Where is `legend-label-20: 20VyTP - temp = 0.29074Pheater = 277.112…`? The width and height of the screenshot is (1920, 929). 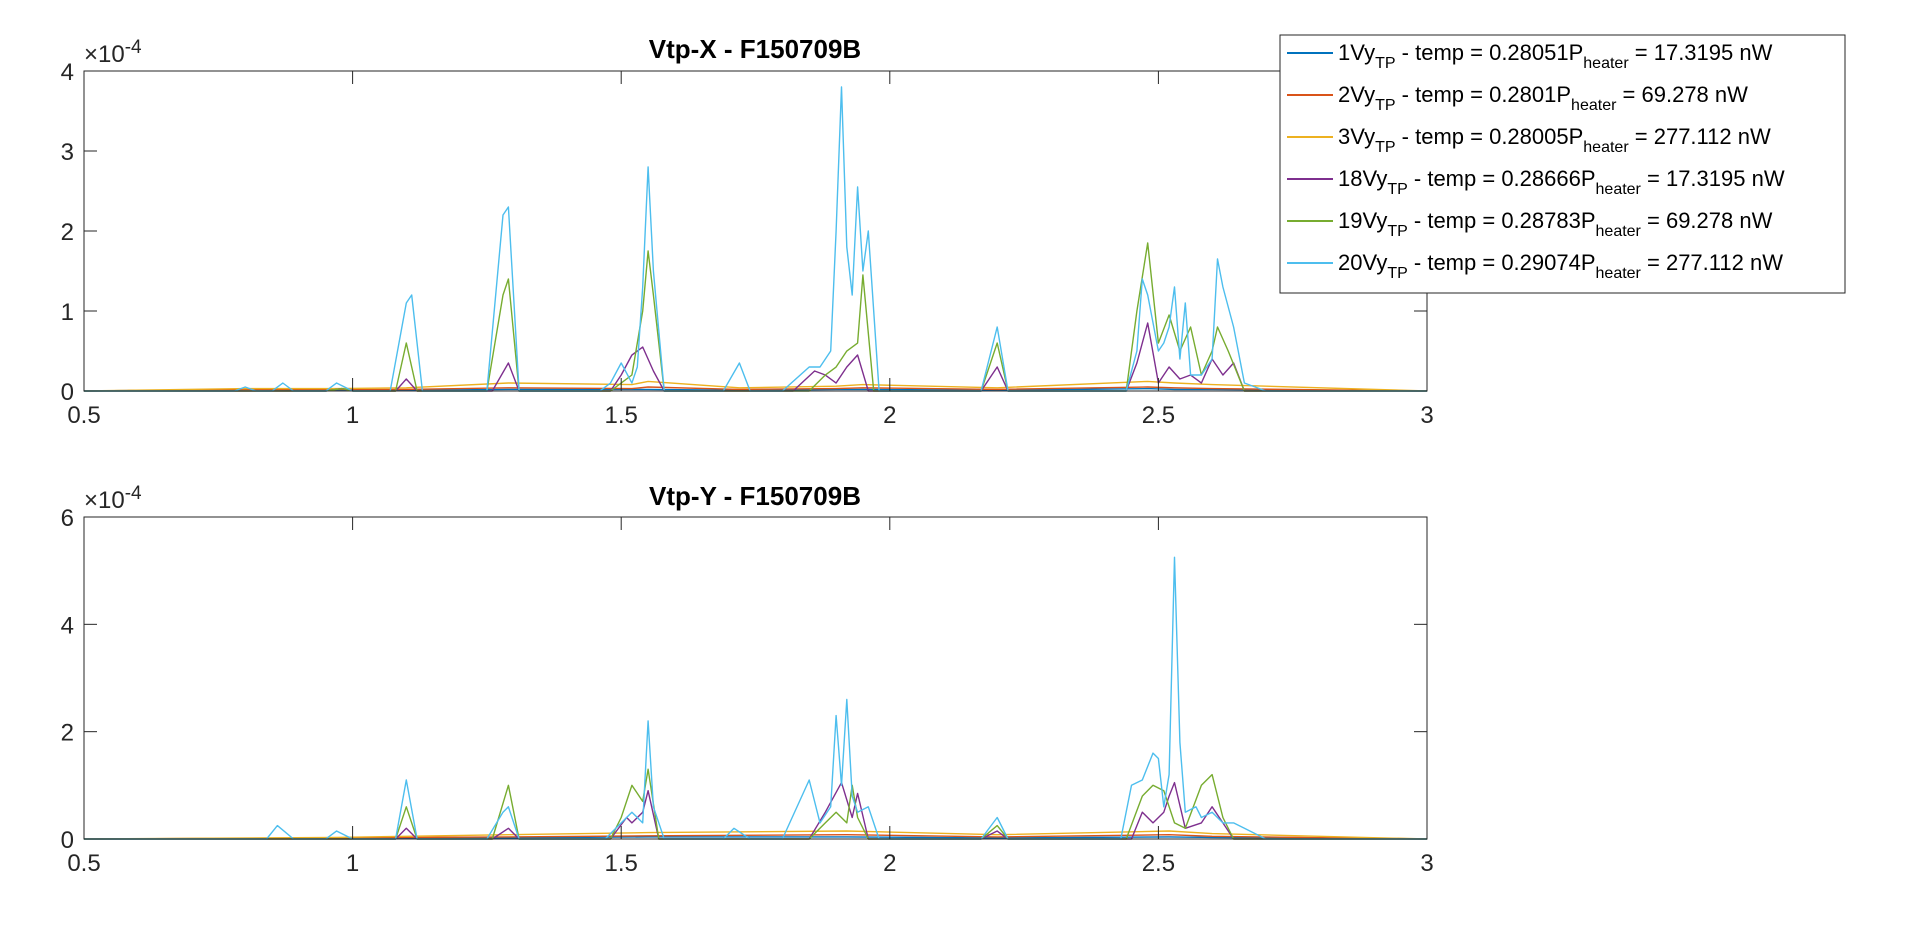 legend-label-20: 20VyTP - temp = 0.29074Pheater = 277.112… is located at coordinates (1560, 266).